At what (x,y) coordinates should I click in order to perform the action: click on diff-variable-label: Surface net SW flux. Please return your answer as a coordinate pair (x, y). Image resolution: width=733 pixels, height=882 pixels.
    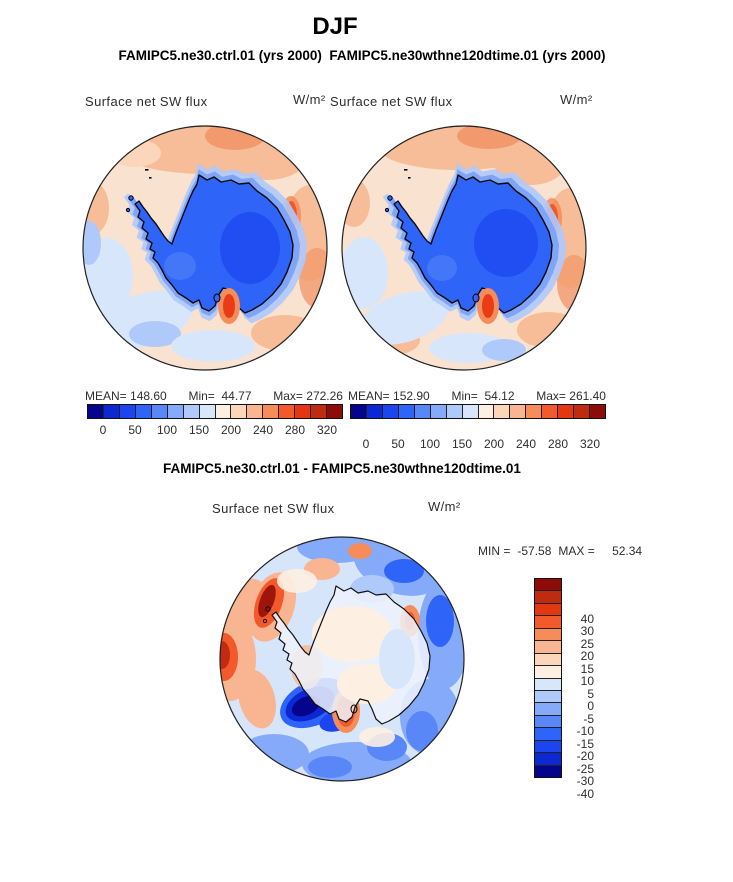
    Looking at the image, I should click on (273, 508).